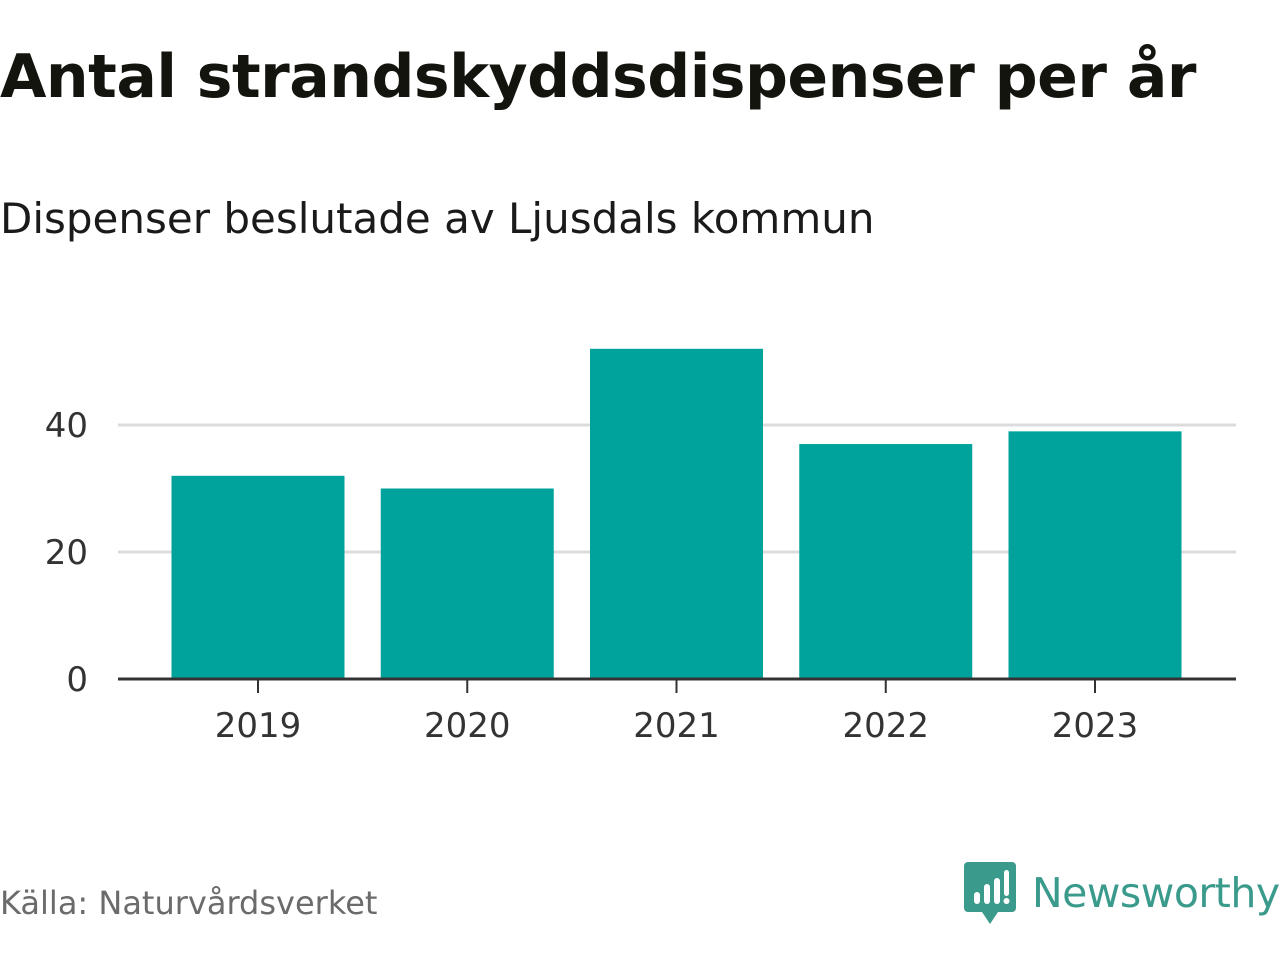  I want to click on x-tick-label: 2019, so click(258, 726).